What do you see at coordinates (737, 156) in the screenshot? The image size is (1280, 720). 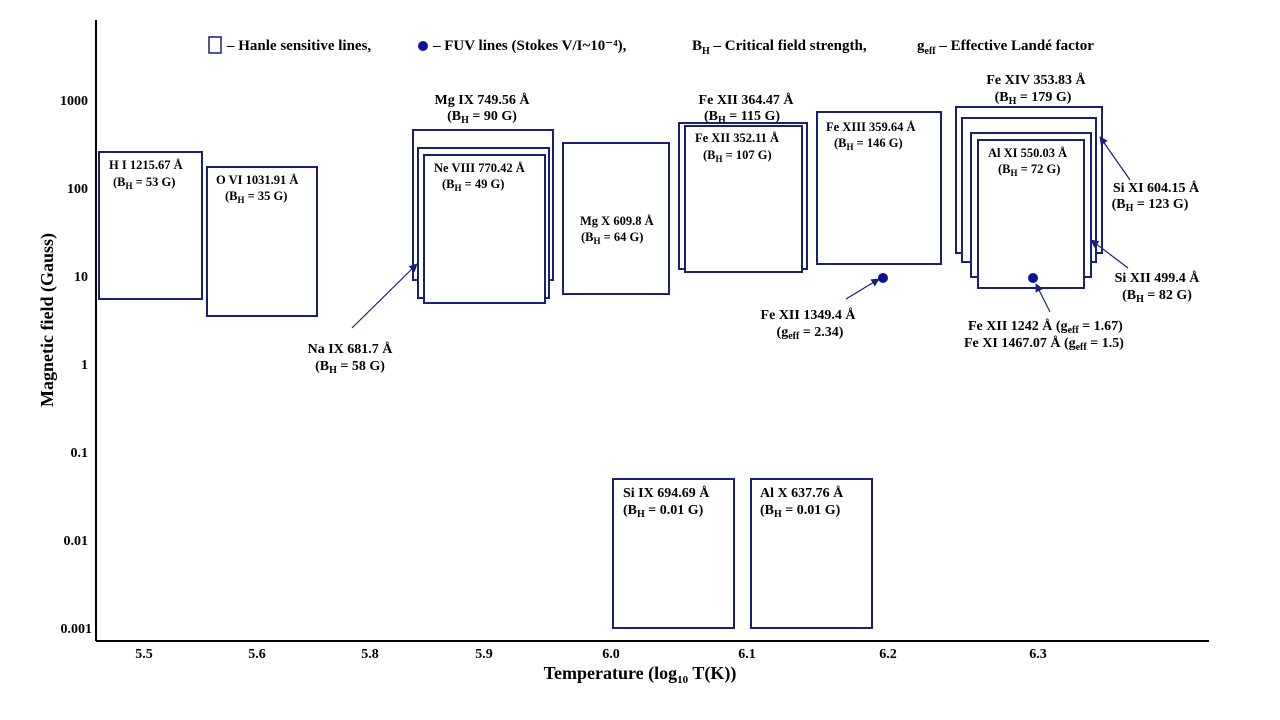 I see `bh-fe-xii-352: (BH = 107 G)` at bounding box center [737, 156].